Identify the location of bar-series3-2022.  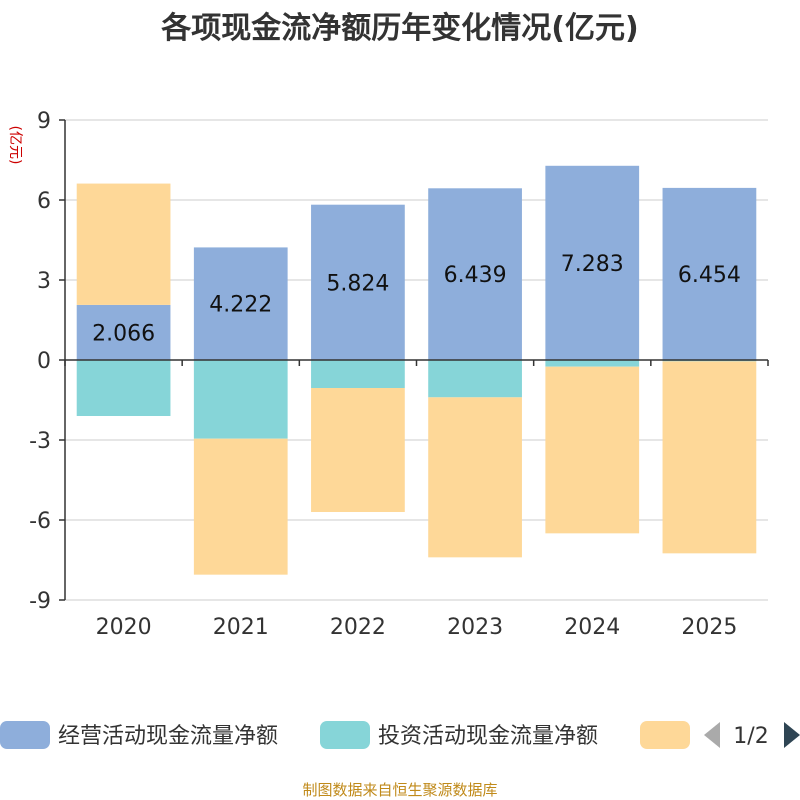
(358, 450).